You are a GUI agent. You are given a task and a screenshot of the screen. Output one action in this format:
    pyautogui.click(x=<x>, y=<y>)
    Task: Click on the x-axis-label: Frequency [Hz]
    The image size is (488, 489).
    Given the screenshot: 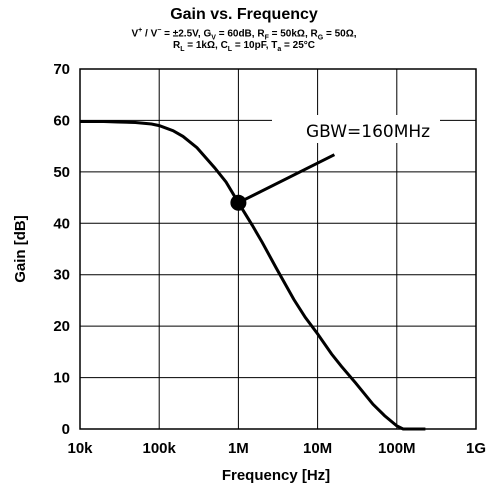 What is the action you would take?
    pyautogui.click(x=276, y=475)
    